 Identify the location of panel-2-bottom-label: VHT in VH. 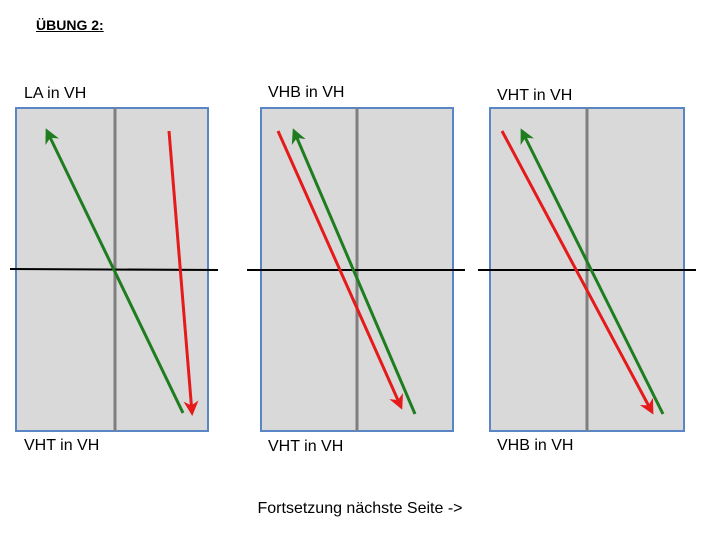
(306, 446).